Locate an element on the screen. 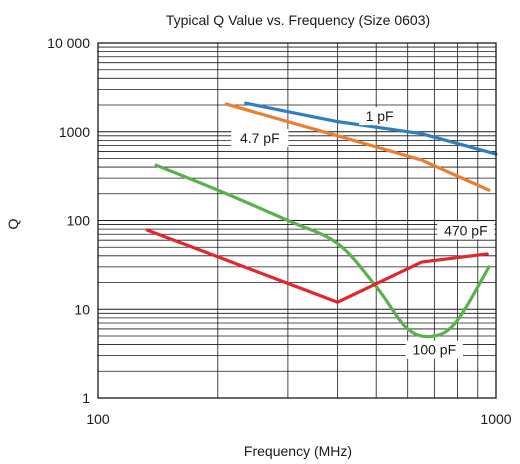 This screenshot has width=520, height=464. x-tick-label: 1000 is located at coordinates (495, 419).